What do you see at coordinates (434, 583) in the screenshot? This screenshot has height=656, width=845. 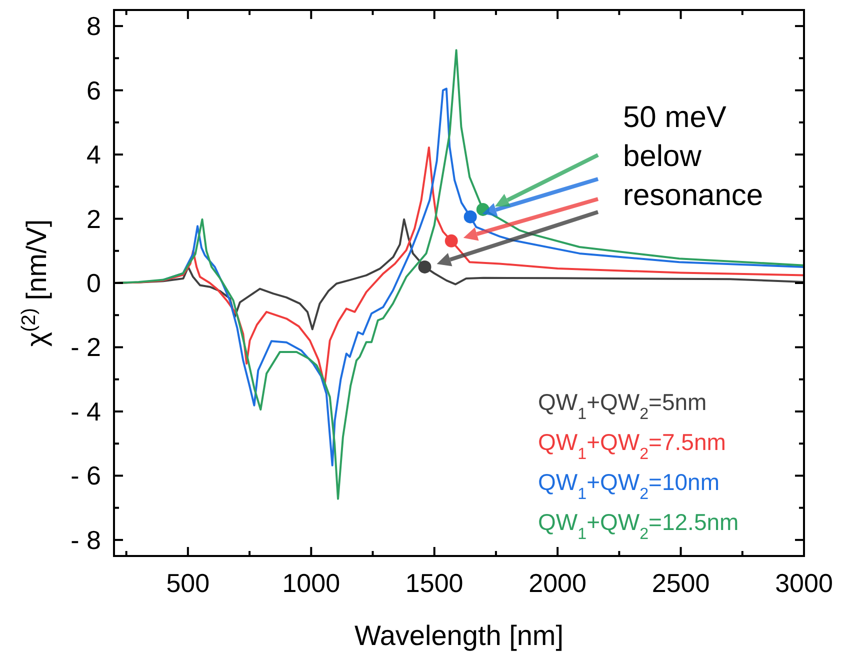 I see `x-tick-label: 1500` at bounding box center [434, 583].